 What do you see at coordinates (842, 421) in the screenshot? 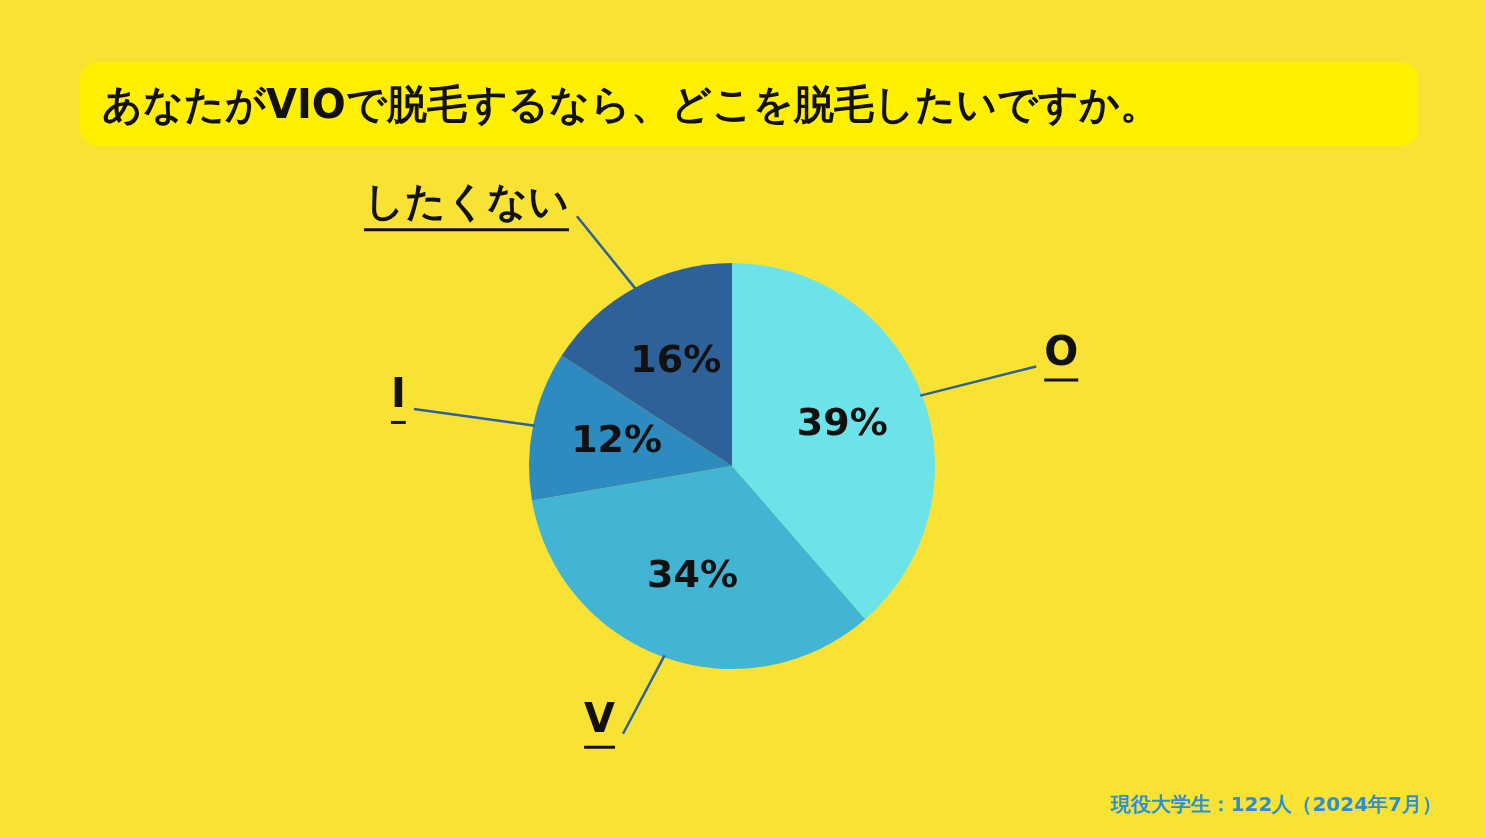
I see `data-label: 39%` at bounding box center [842, 421].